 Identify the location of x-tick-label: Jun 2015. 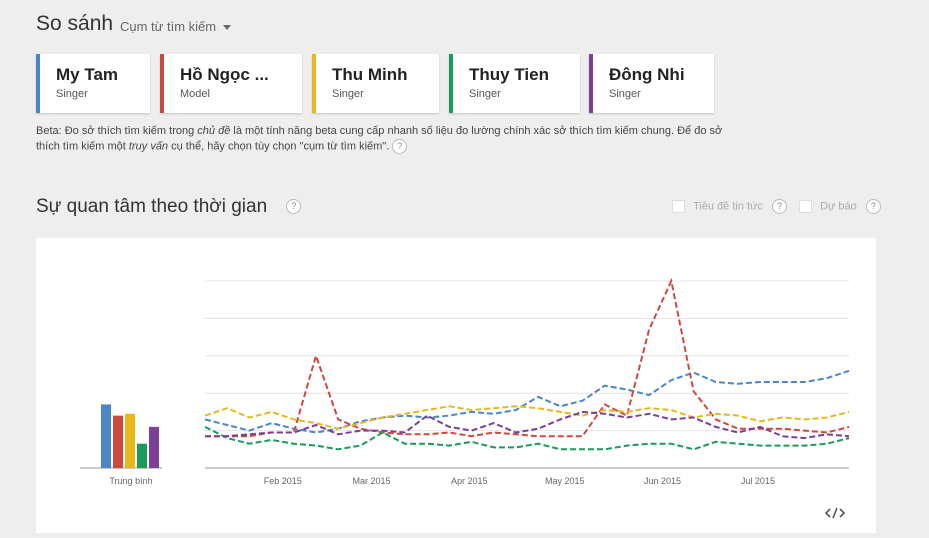
(662, 481).